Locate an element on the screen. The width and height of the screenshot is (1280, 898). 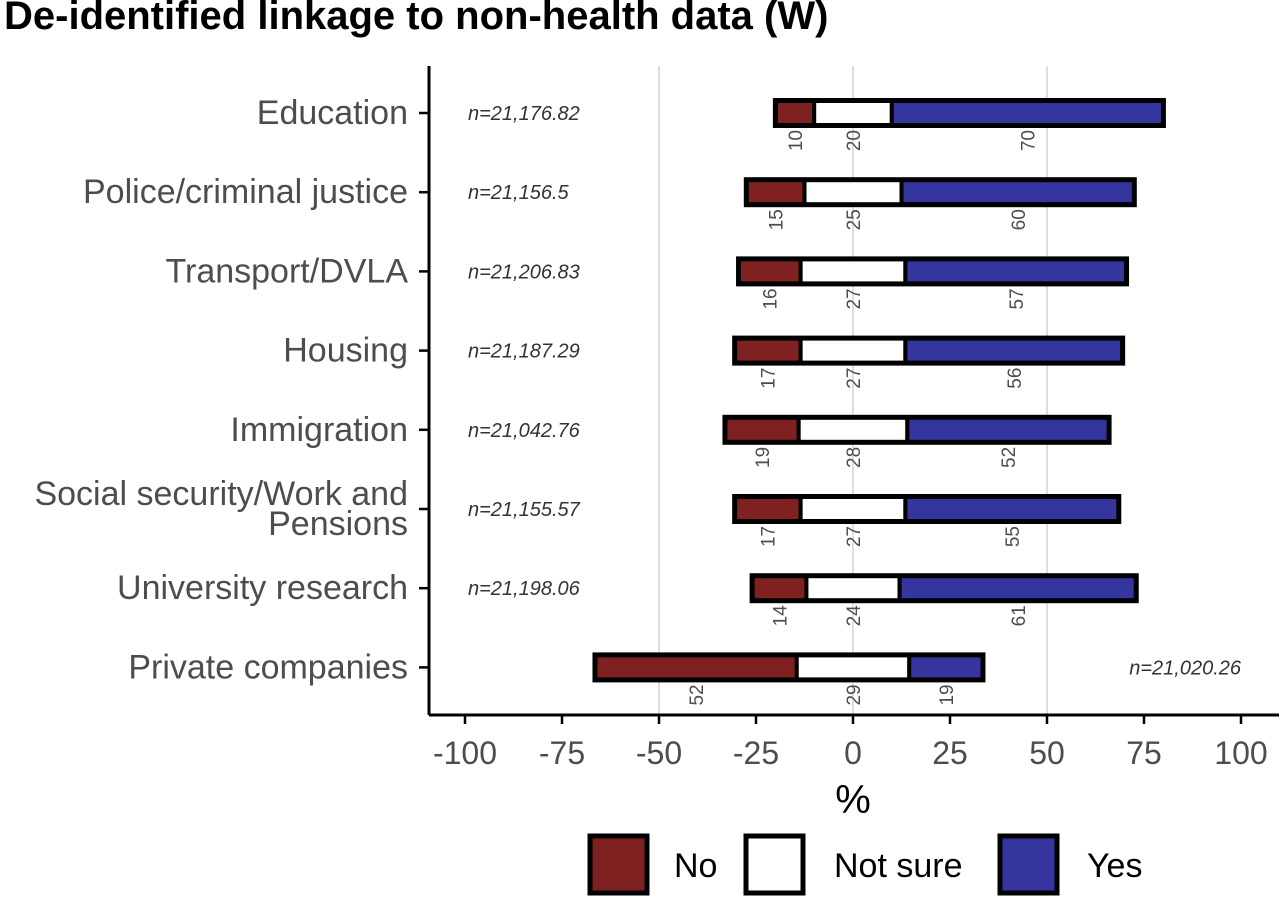
bar-outline-transport-dvla is located at coordinates (933, 271).